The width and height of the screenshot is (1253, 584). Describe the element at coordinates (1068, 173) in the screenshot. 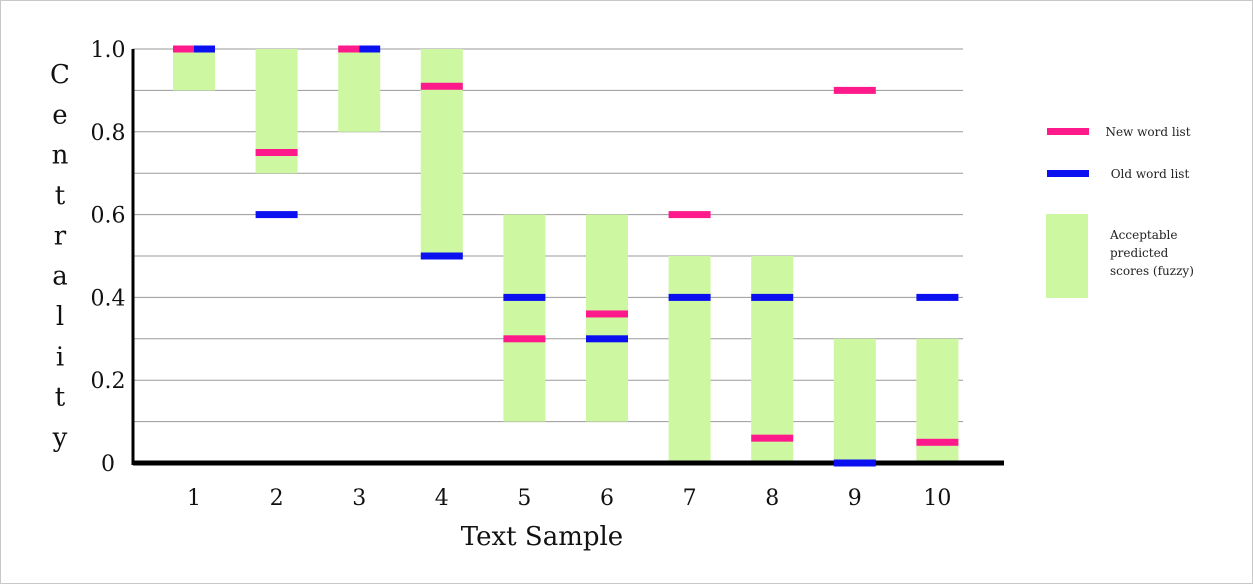

I see `legend-swatch-old-word-list` at that location.